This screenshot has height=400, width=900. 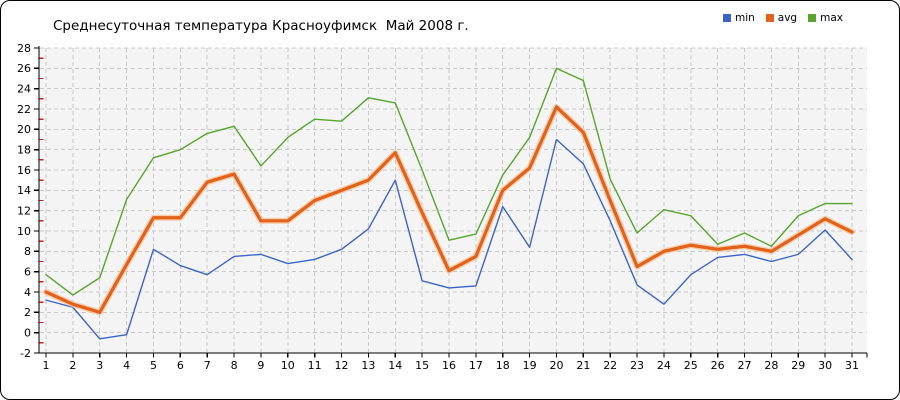 What do you see at coordinates (24, 88) in the screenshot?
I see `y-tick-label: 24` at bounding box center [24, 88].